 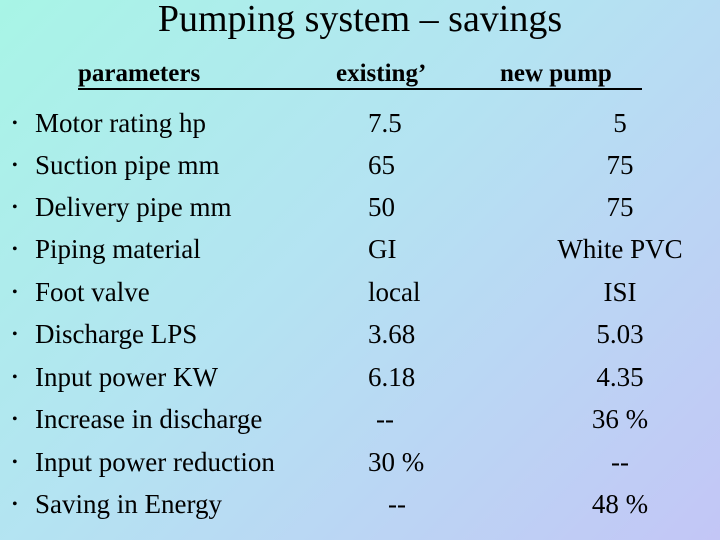 What do you see at coordinates (360, 508) in the screenshot?
I see `table-row: • Saving in Energy -- 48 %` at bounding box center [360, 508].